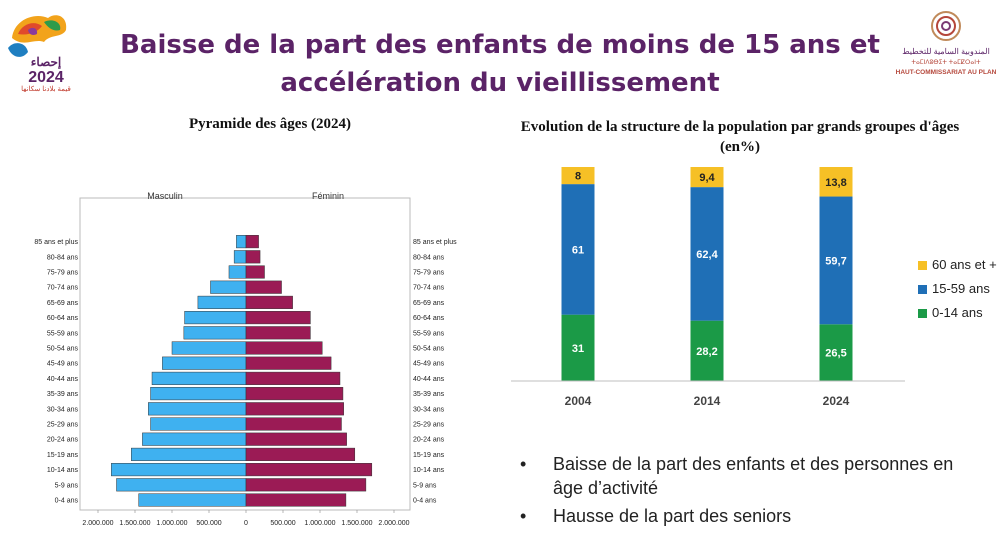 Image resolution: width=1000 pixels, height=556 pixels. I want to click on age-label-left: 75-79 ans, so click(63, 273).